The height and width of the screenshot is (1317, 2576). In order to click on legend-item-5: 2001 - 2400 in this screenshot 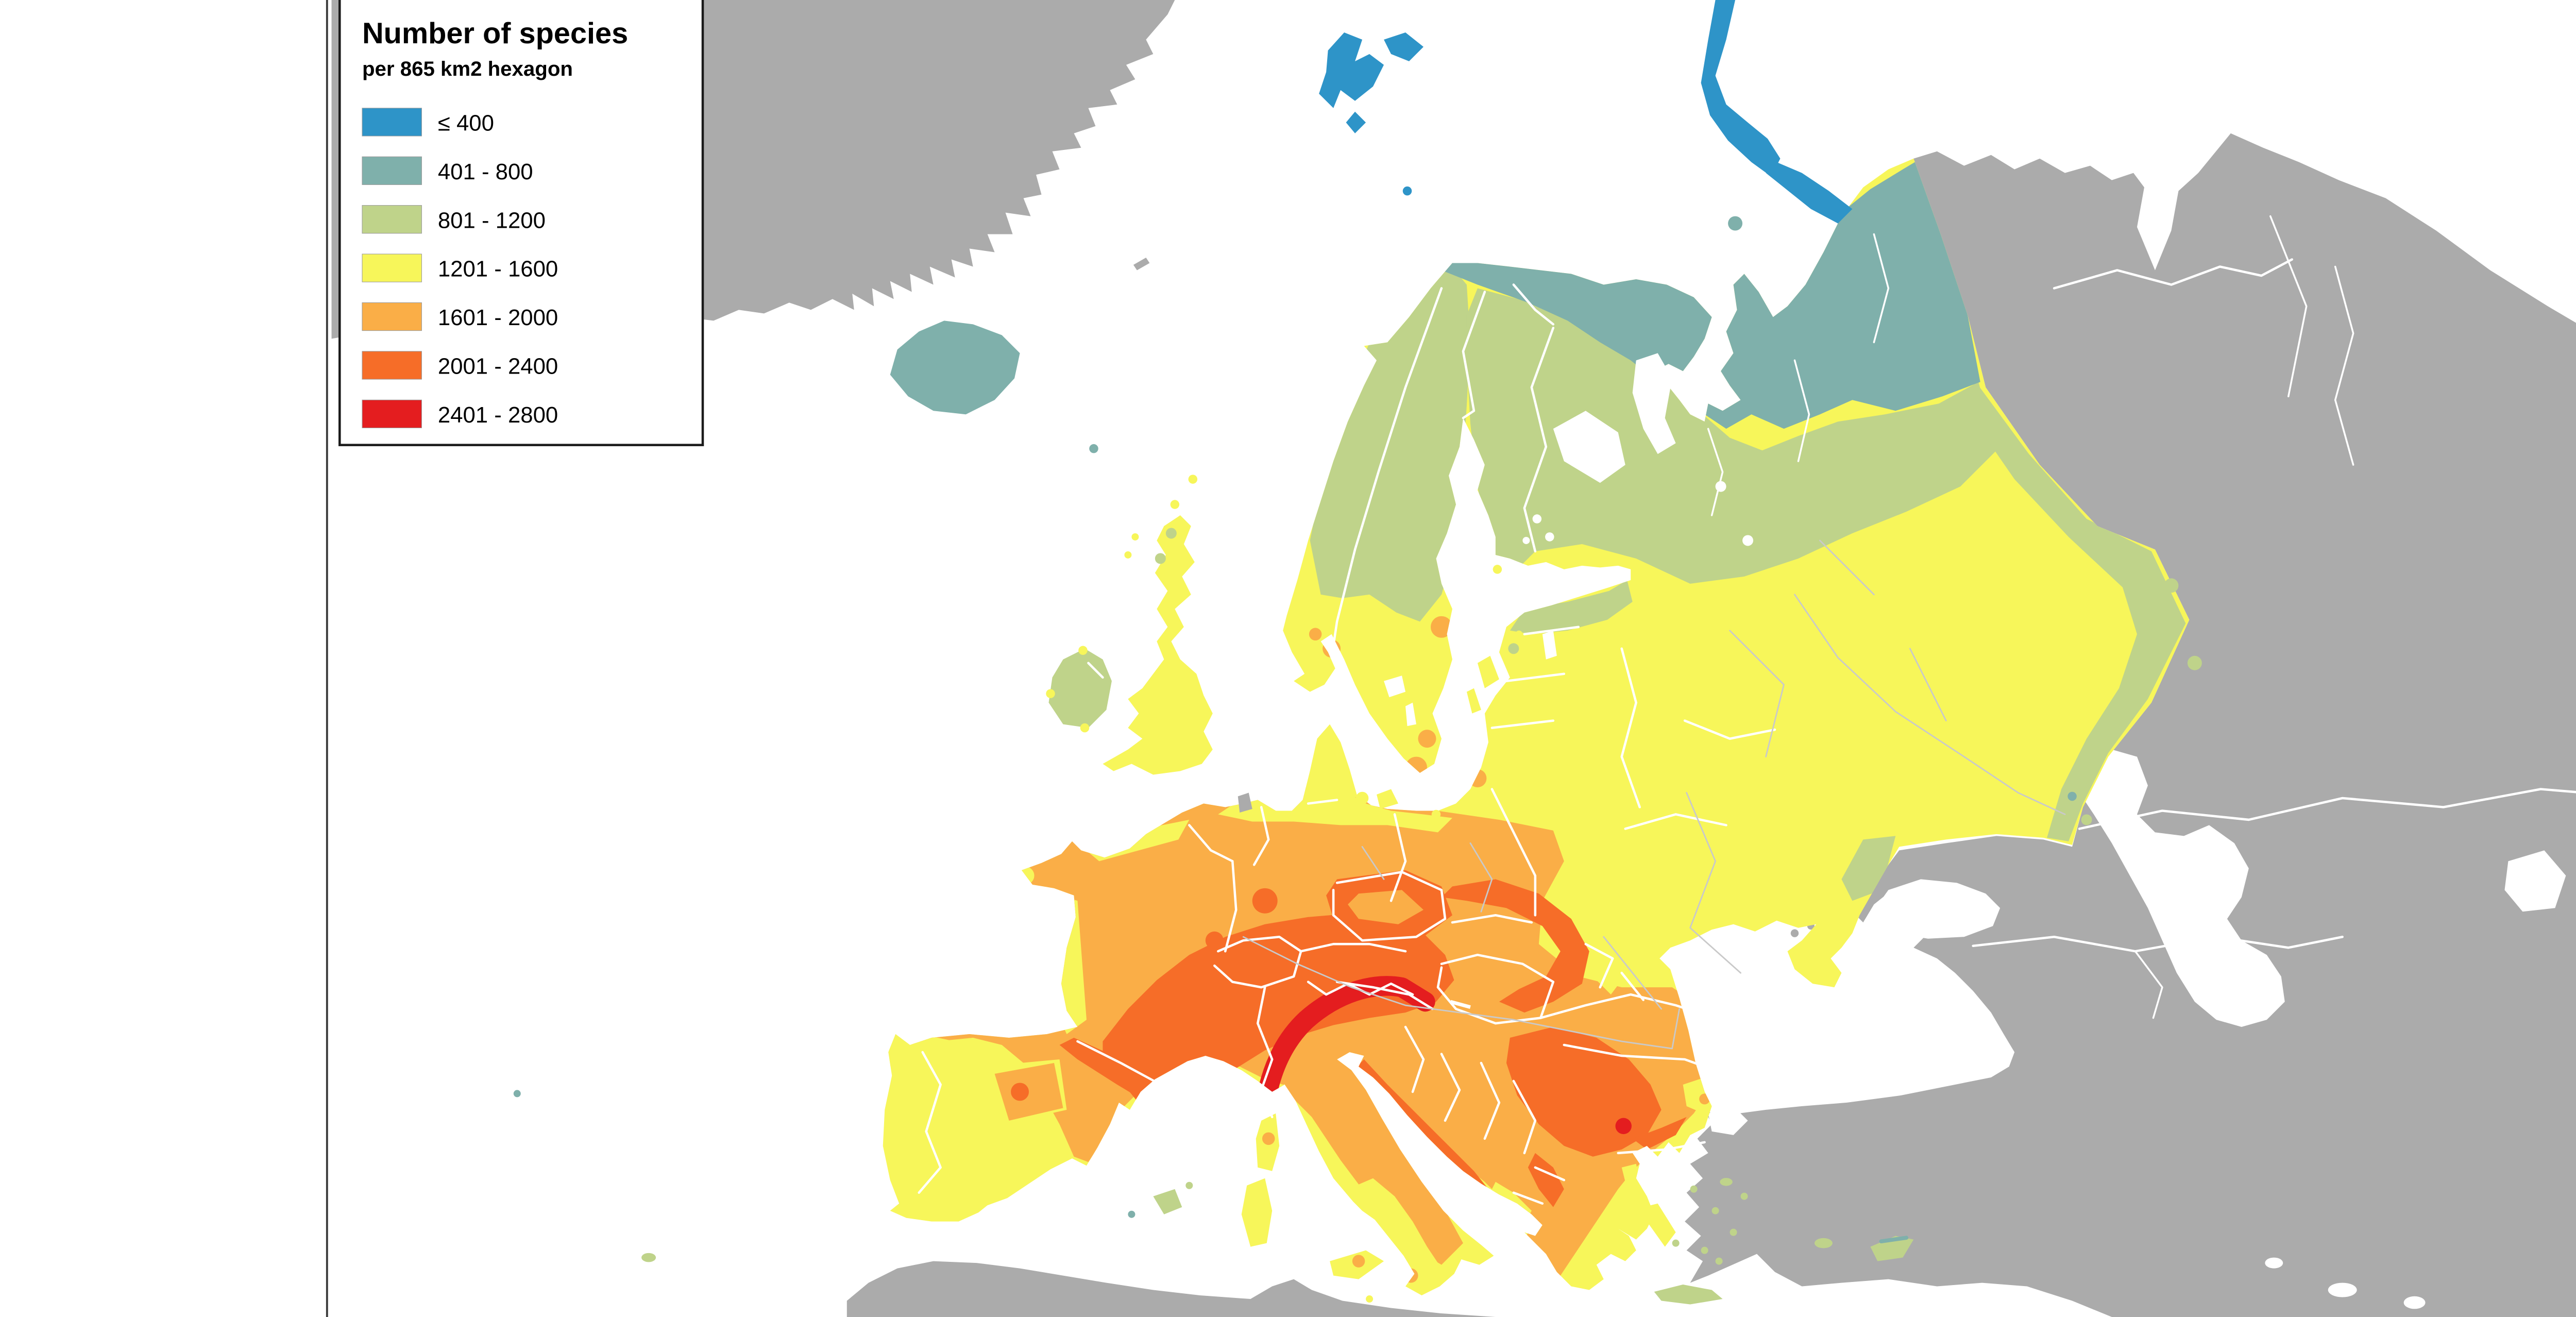, I will do `click(460, 366)`.